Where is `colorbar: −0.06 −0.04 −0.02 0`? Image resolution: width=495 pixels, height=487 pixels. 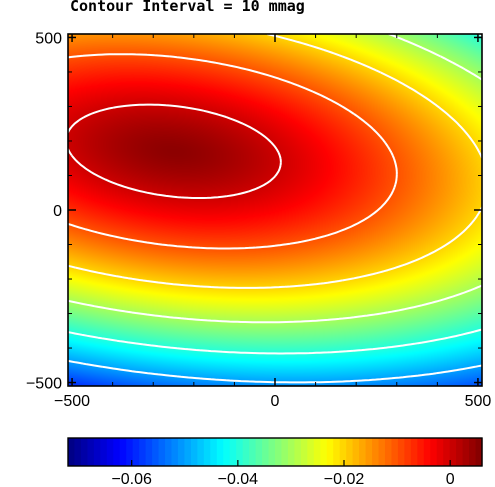 colorbar: −0.06 −0.04 −0.02 0 is located at coordinates (275, 462).